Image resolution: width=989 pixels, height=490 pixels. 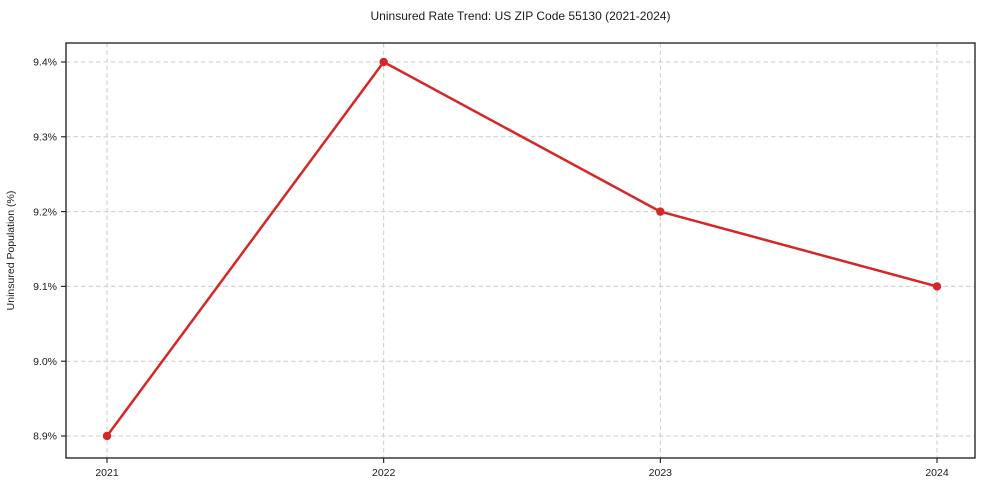 What do you see at coordinates (45, 212) in the screenshot?
I see `y-tick-label: 9.2%` at bounding box center [45, 212].